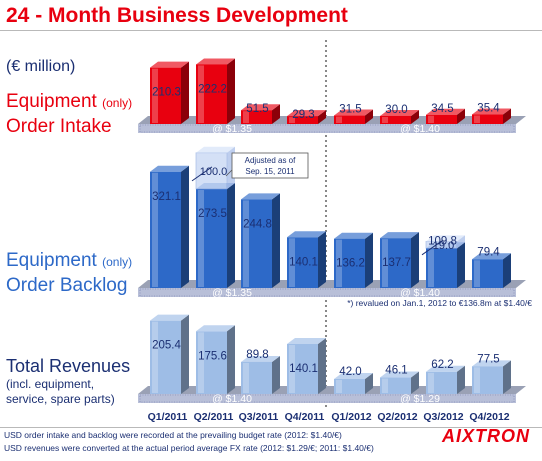  What do you see at coordinates (396, 371) in the screenshot?
I see `revenues-value-label: 46.1` at bounding box center [396, 371].